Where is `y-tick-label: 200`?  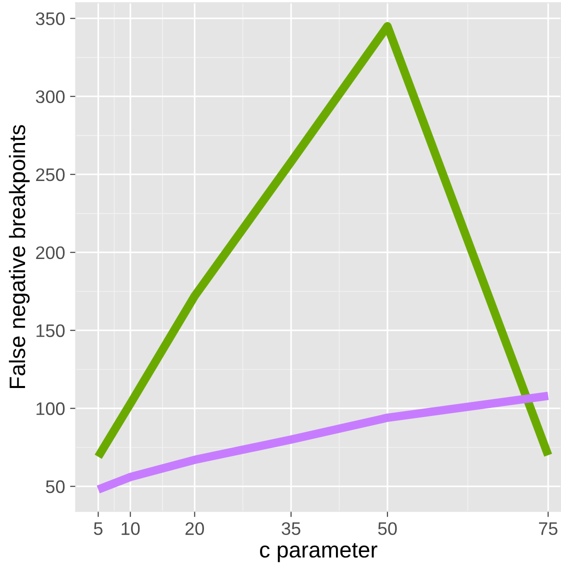
y-tick-label: 200 is located at coordinates (50, 253).